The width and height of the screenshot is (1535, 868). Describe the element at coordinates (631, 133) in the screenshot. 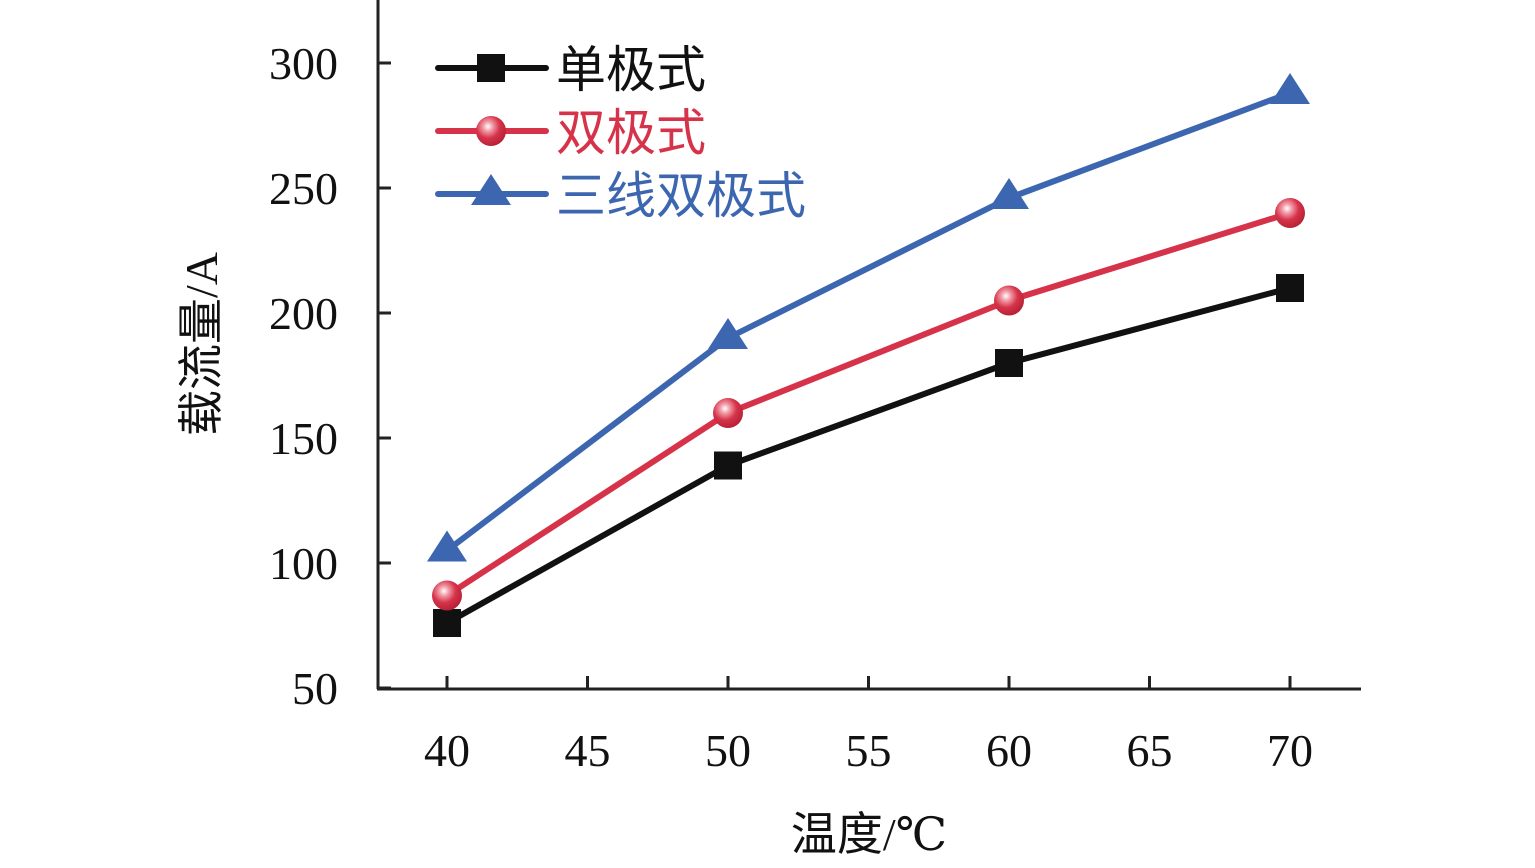

I see `legend-label: 双极式` at that location.